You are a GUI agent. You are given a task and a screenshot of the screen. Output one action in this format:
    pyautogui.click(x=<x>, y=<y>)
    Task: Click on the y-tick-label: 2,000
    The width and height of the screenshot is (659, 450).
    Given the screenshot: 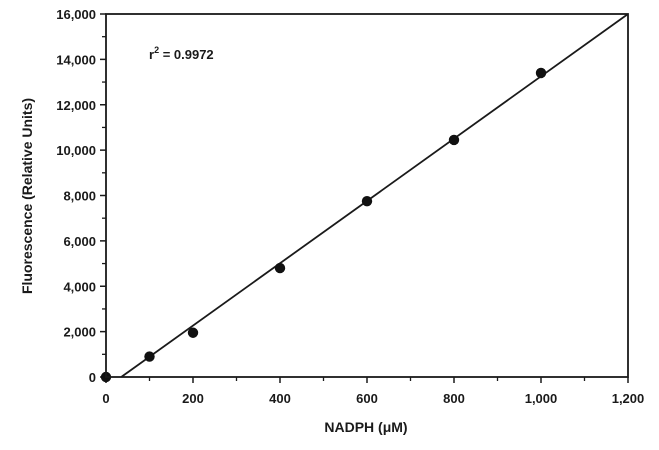 What is the action you would take?
    pyautogui.click(x=79, y=332)
    